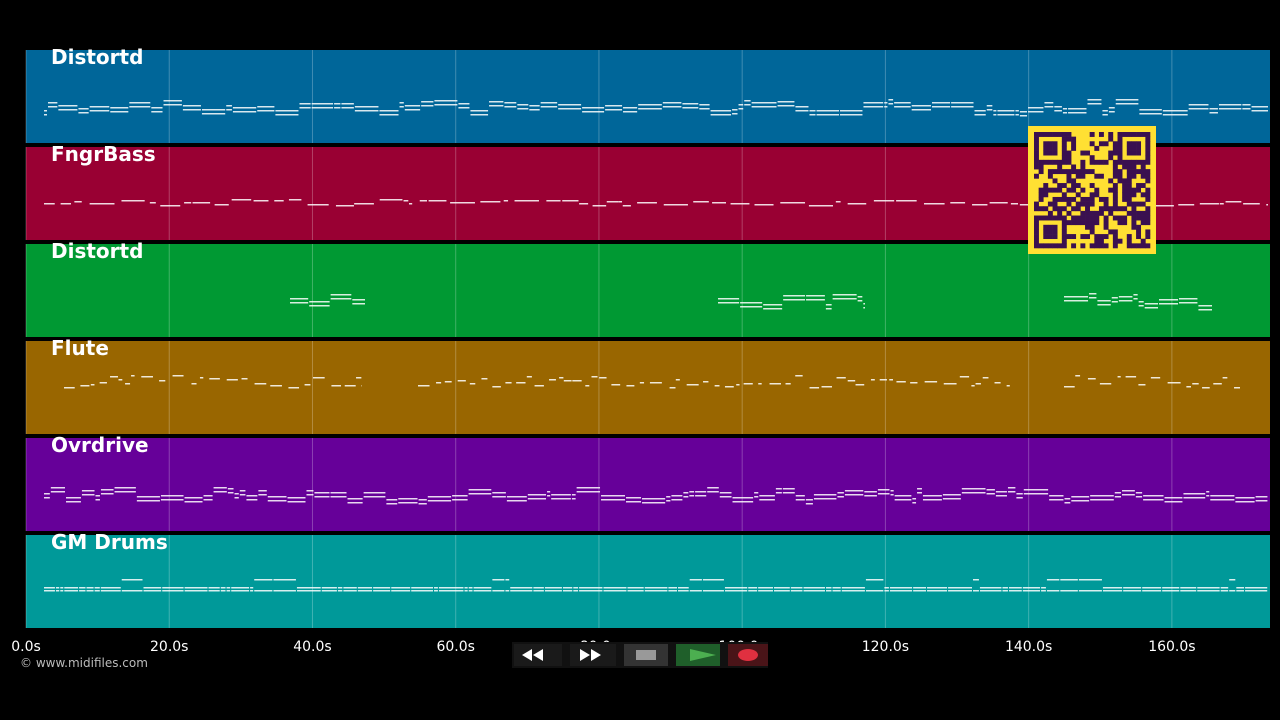 The height and width of the screenshot is (720, 1280). I want to click on record-button, so click(748, 655).